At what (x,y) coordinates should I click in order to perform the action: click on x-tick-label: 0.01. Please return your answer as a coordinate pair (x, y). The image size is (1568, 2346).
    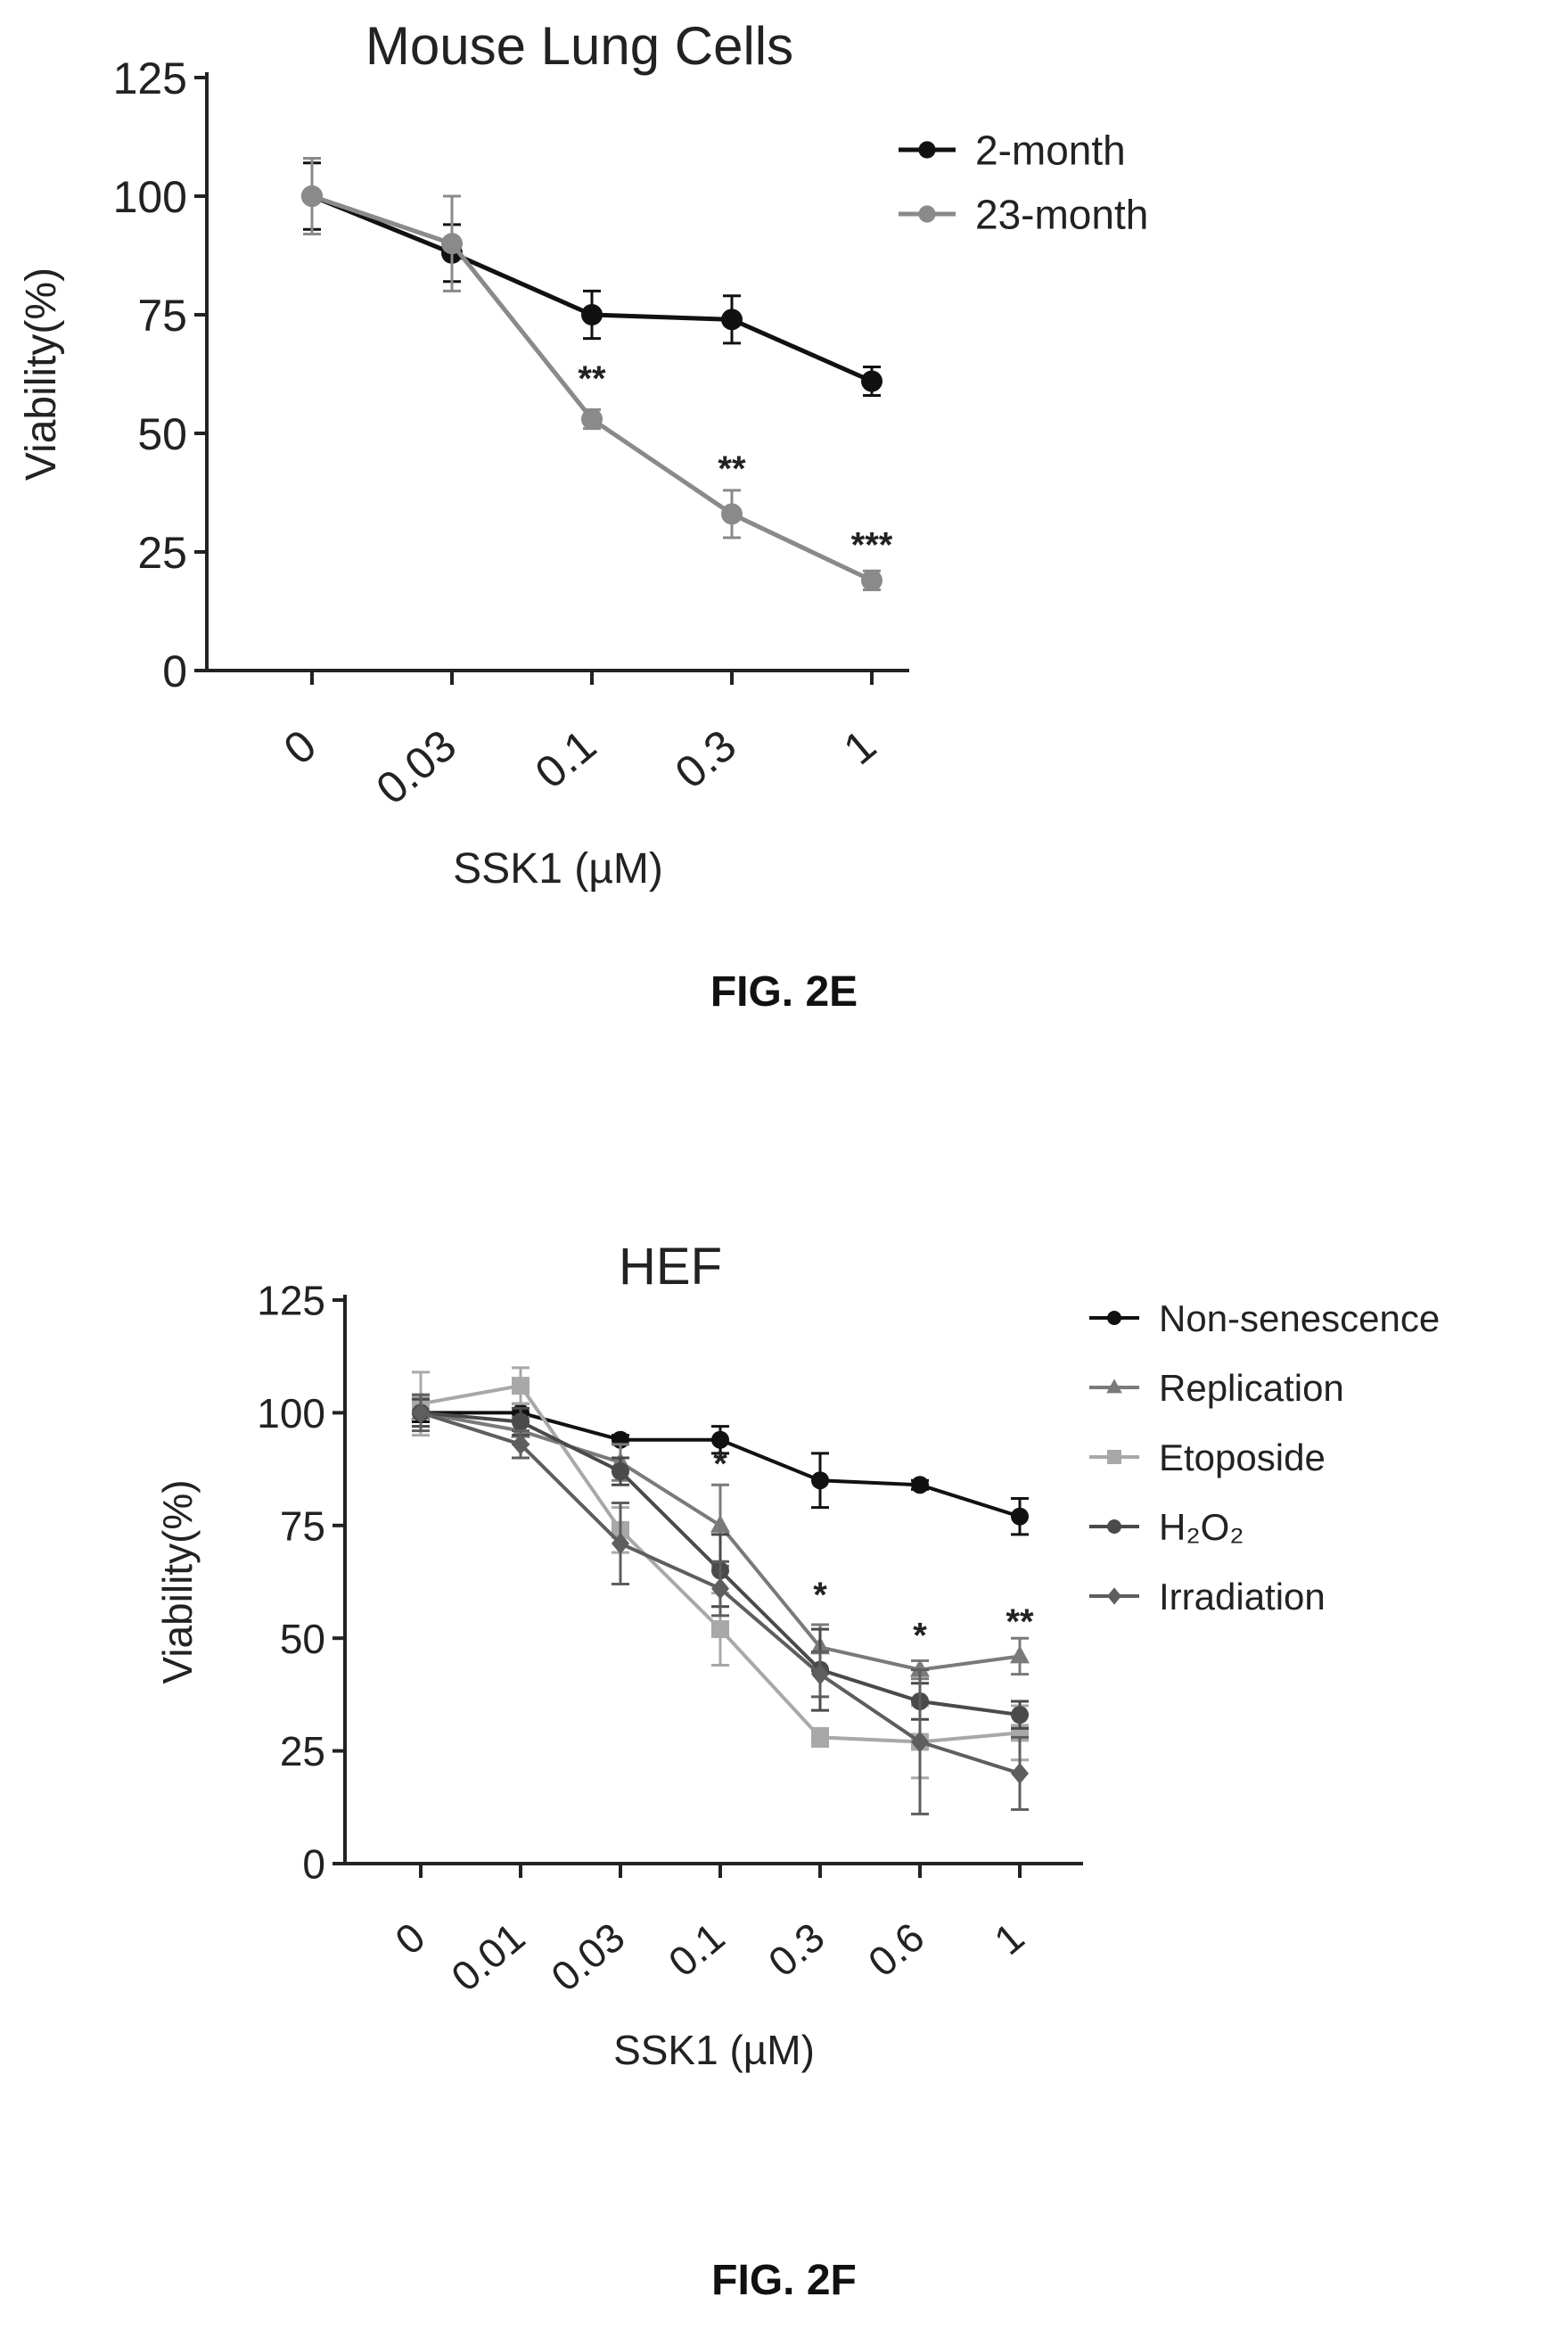
    Looking at the image, I should click on (488, 1957).